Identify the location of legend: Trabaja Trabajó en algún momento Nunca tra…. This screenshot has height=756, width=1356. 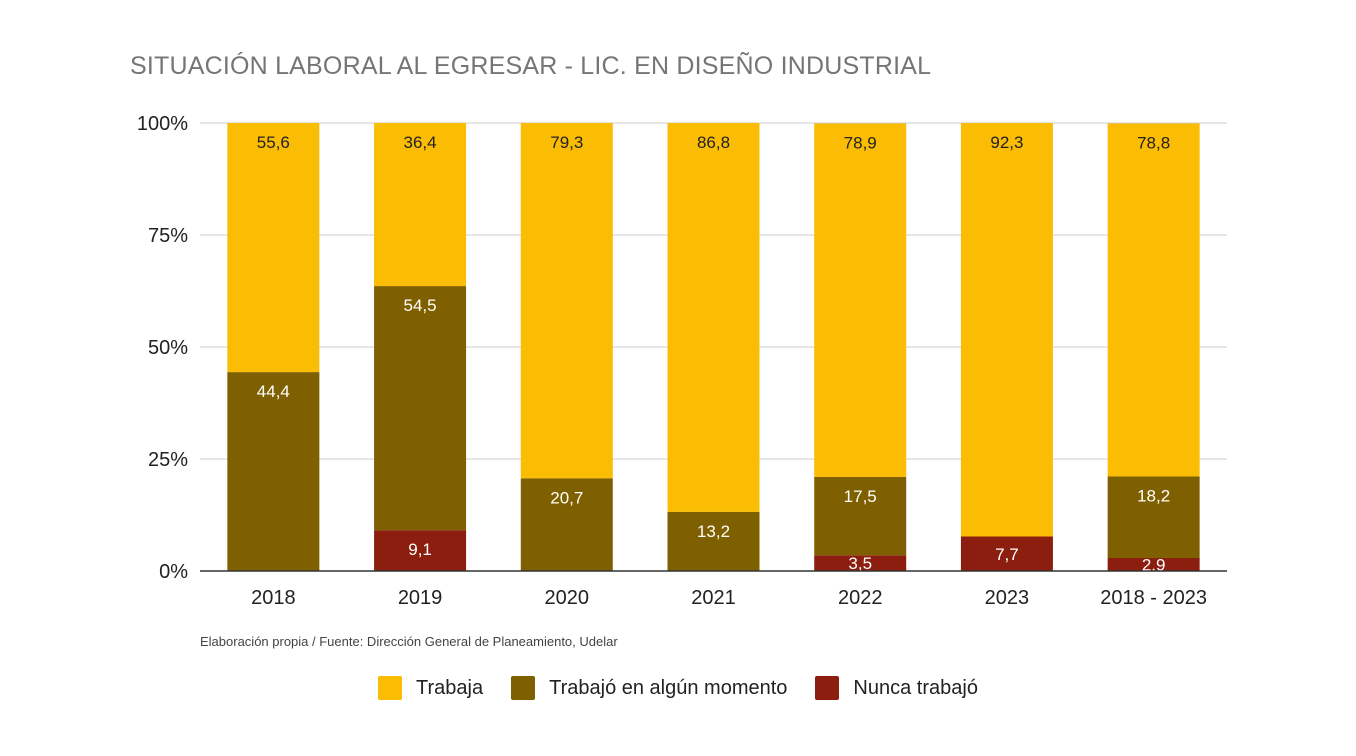
(678, 688).